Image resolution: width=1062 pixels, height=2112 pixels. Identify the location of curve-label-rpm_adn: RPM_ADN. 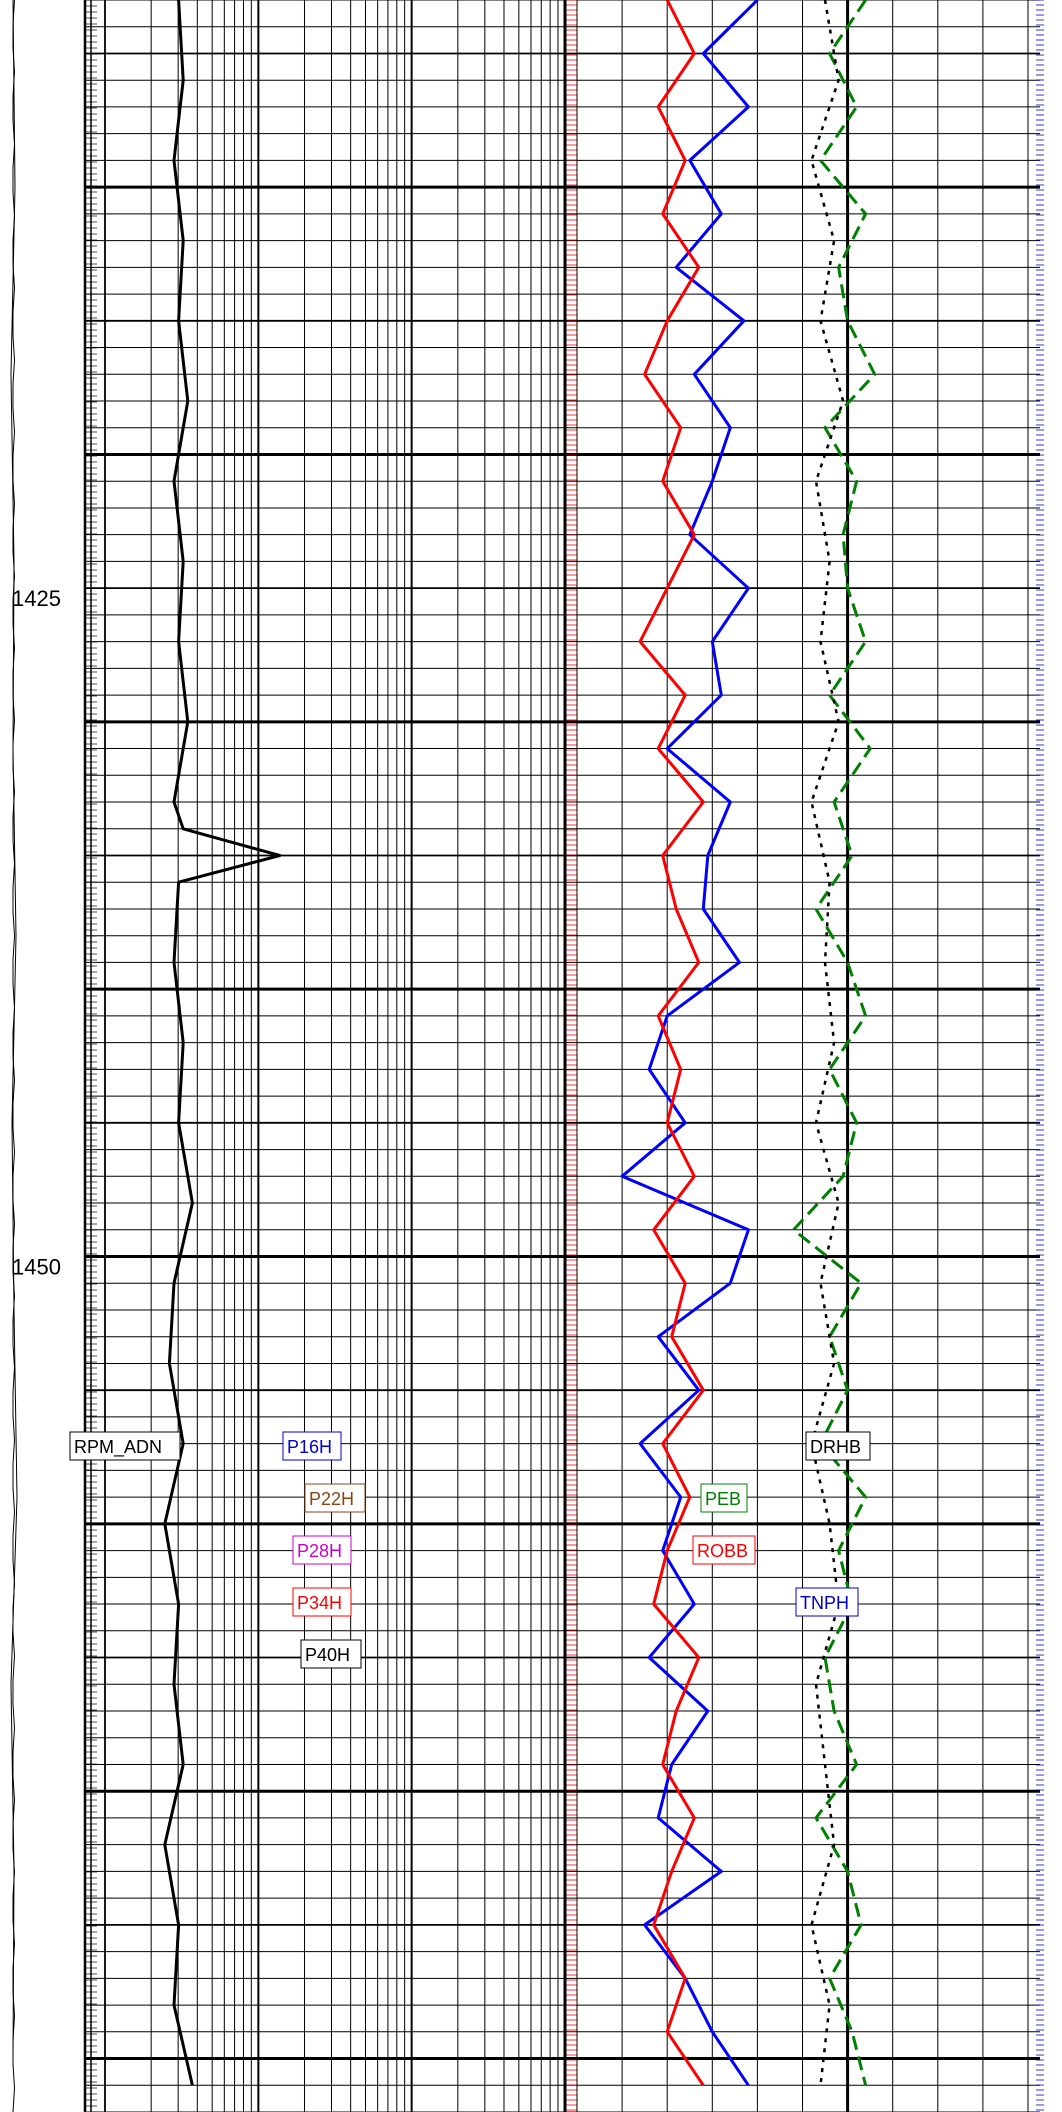
(125, 1446).